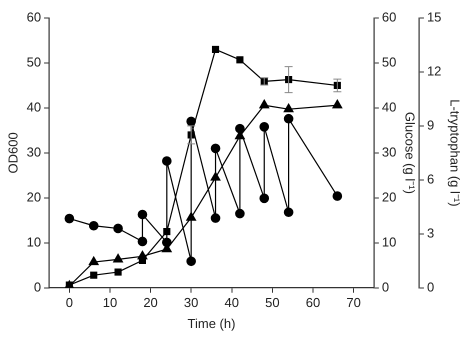 The width and height of the screenshot is (474, 338). What do you see at coordinates (272, 302) in the screenshot?
I see `x-tick-label: 50` at bounding box center [272, 302].